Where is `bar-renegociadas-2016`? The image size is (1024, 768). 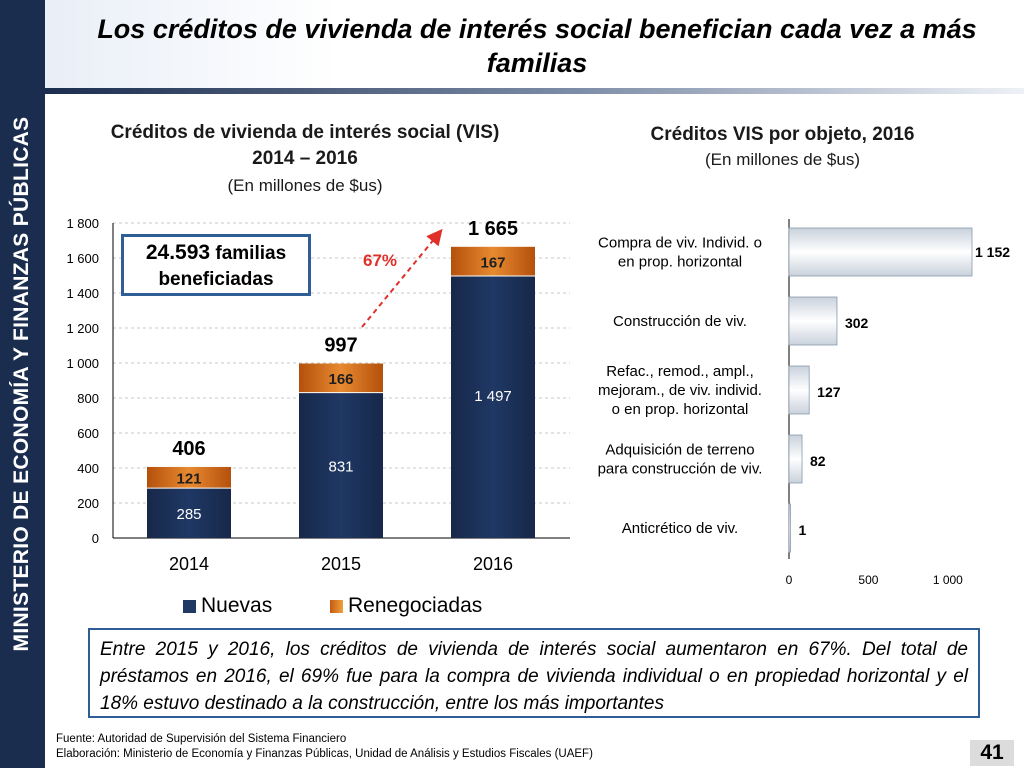 bar-renegociadas-2016 is located at coordinates (493, 261).